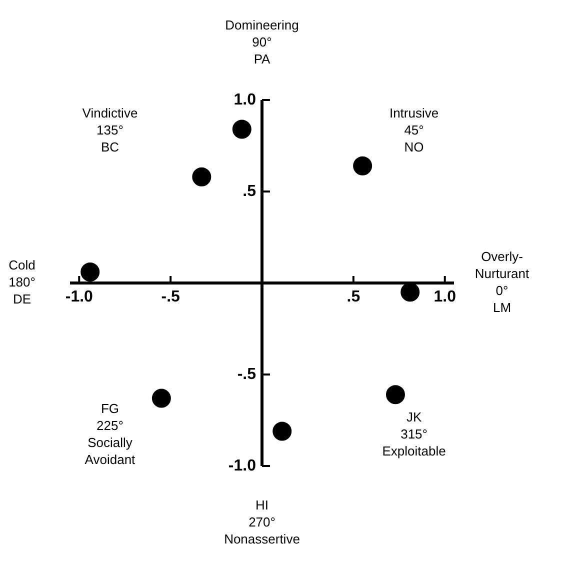 This screenshot has width=562, height=561. I want to click on x-tick-label: 1.0, so click(445, 297).